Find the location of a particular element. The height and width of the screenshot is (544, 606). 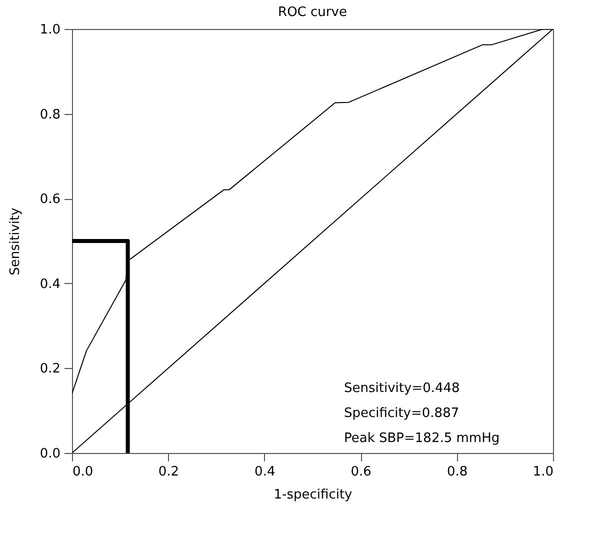

x-tick-label: 0.2 is located at coordinates (169, 472).